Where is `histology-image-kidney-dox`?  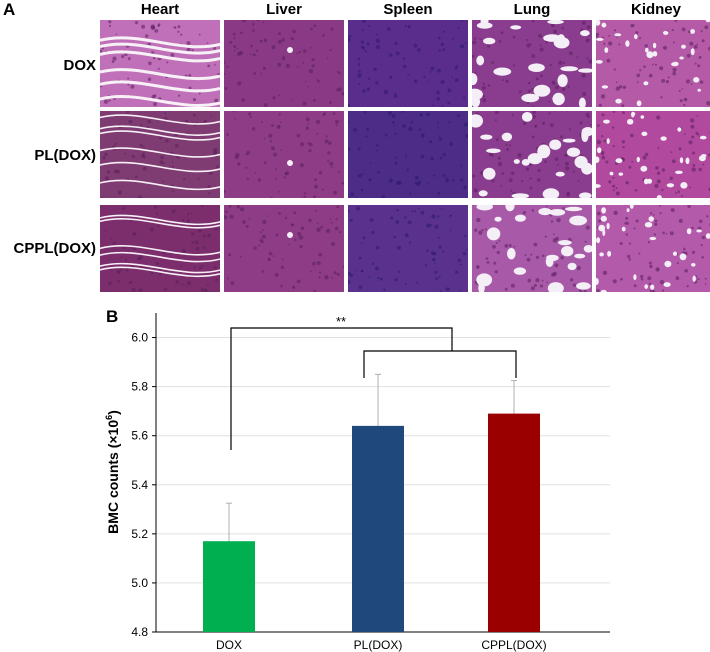 histology-image-kidney-dox is located at coordinates (653, 63).